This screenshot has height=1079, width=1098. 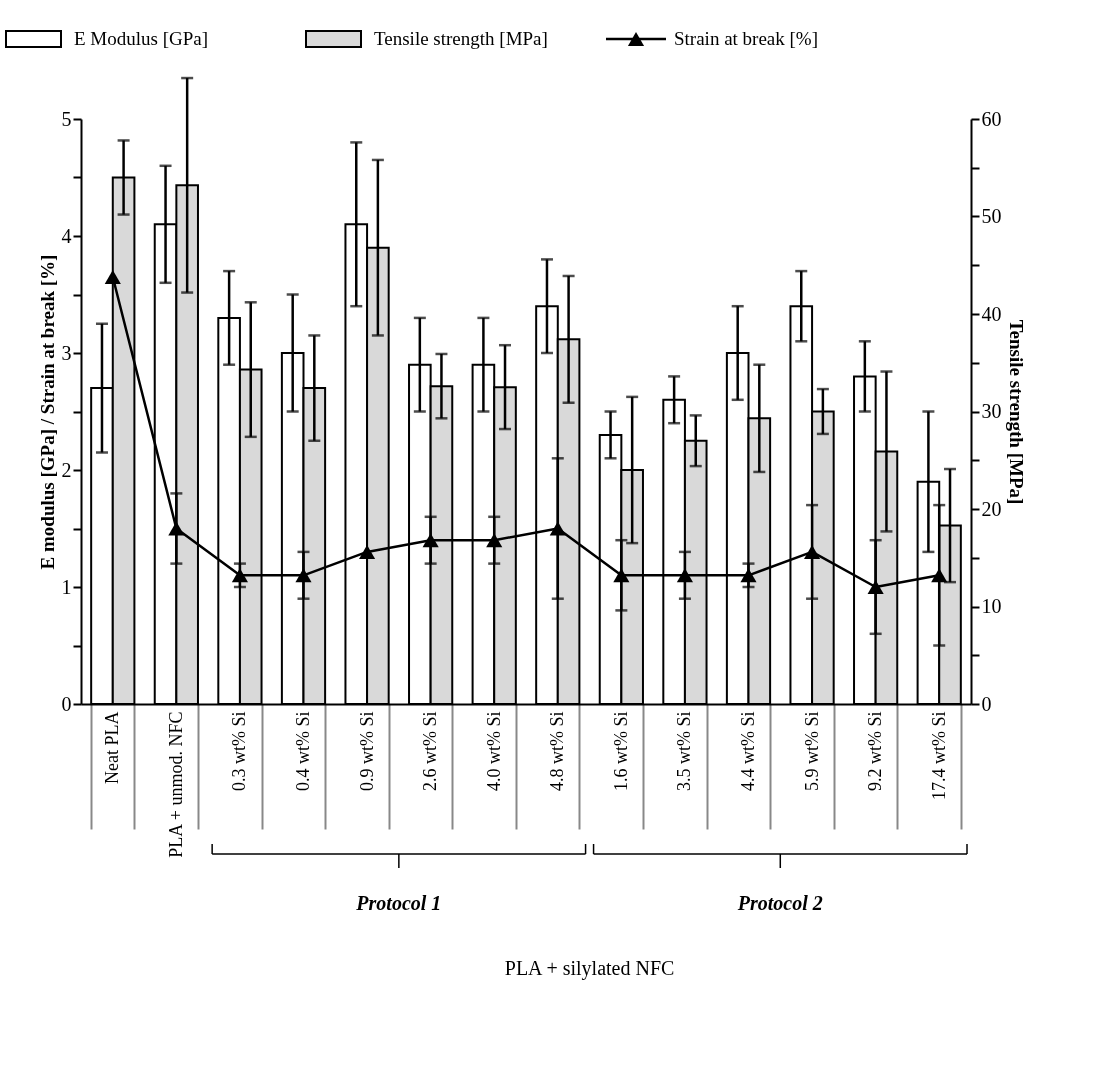 What do you see at coordinates (991, 118) in the screenshot?
I see `y2-tick-label: 60` at bounding box center [991, 118].